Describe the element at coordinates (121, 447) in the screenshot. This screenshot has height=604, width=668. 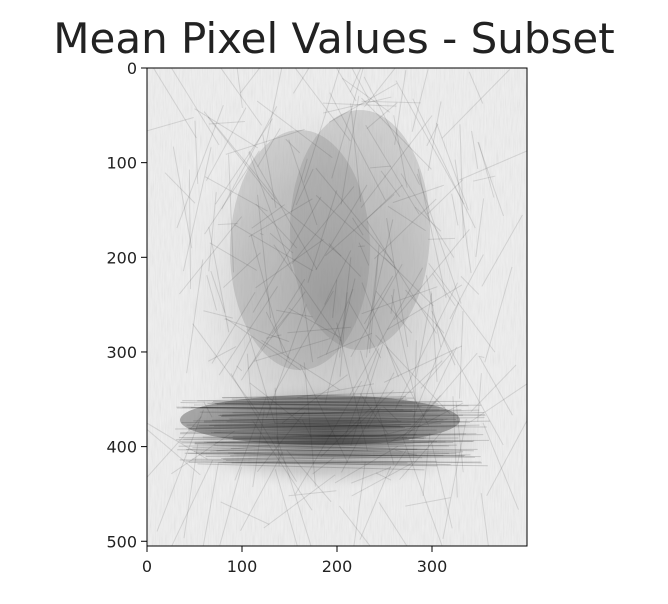
I see `y-tick-label: 400` at that location.